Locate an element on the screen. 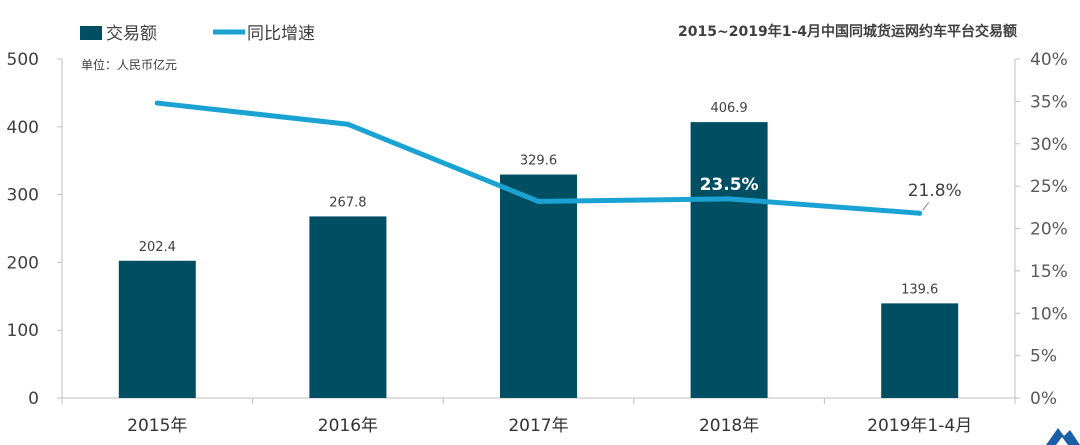 The height and width of the screenshot is (445, 1080). point-labels: 23.5% 21.8% is located at coordinates (831, 193).